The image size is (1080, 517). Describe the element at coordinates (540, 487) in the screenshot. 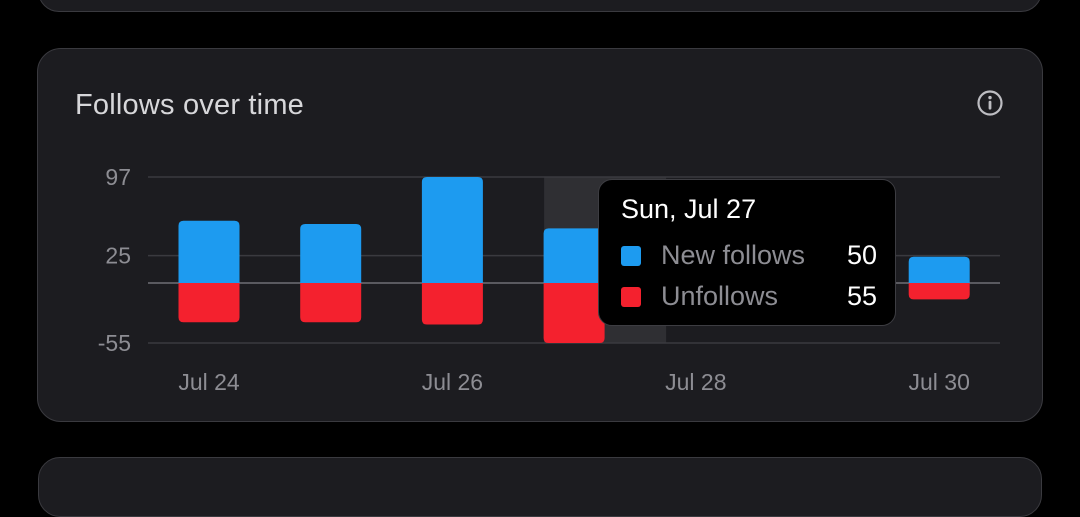

I see `next-card` at that location.